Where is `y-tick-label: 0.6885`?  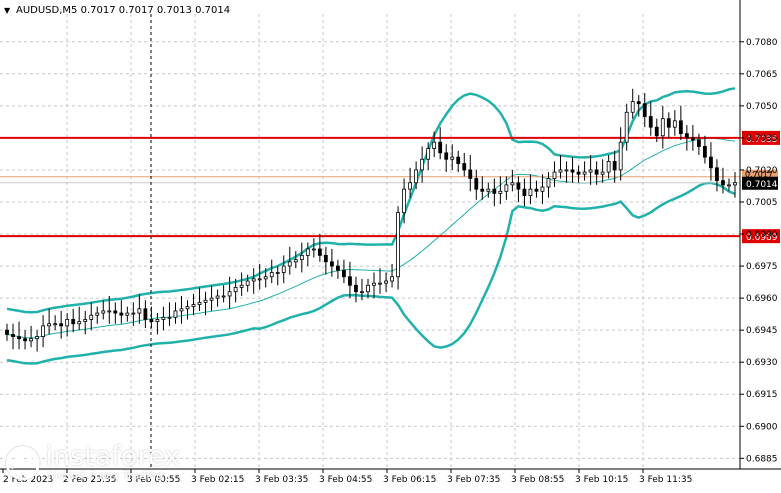 y-tick-label: 0.6885 is located at coordinates (762, 459).